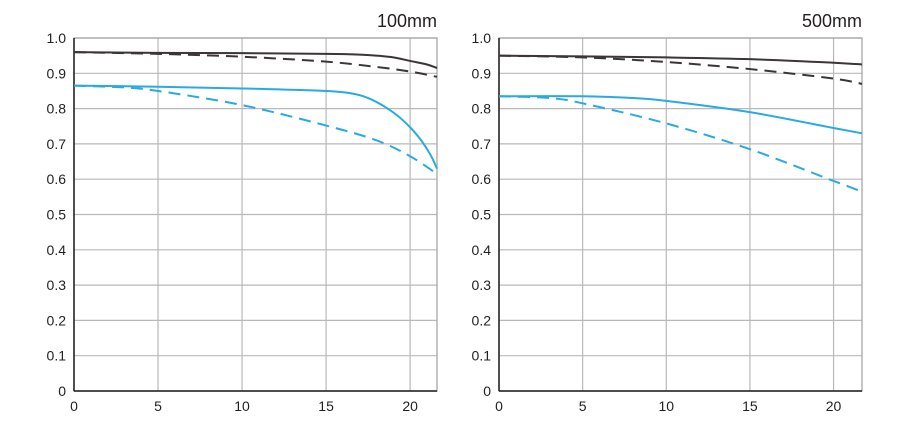 Image resolution: width=907 pixels, height=437 pixels. What do you see at coordinates (407, 21) in the screenshot?
I see `chart-title: 100mm` at bounding box center [407, 21].